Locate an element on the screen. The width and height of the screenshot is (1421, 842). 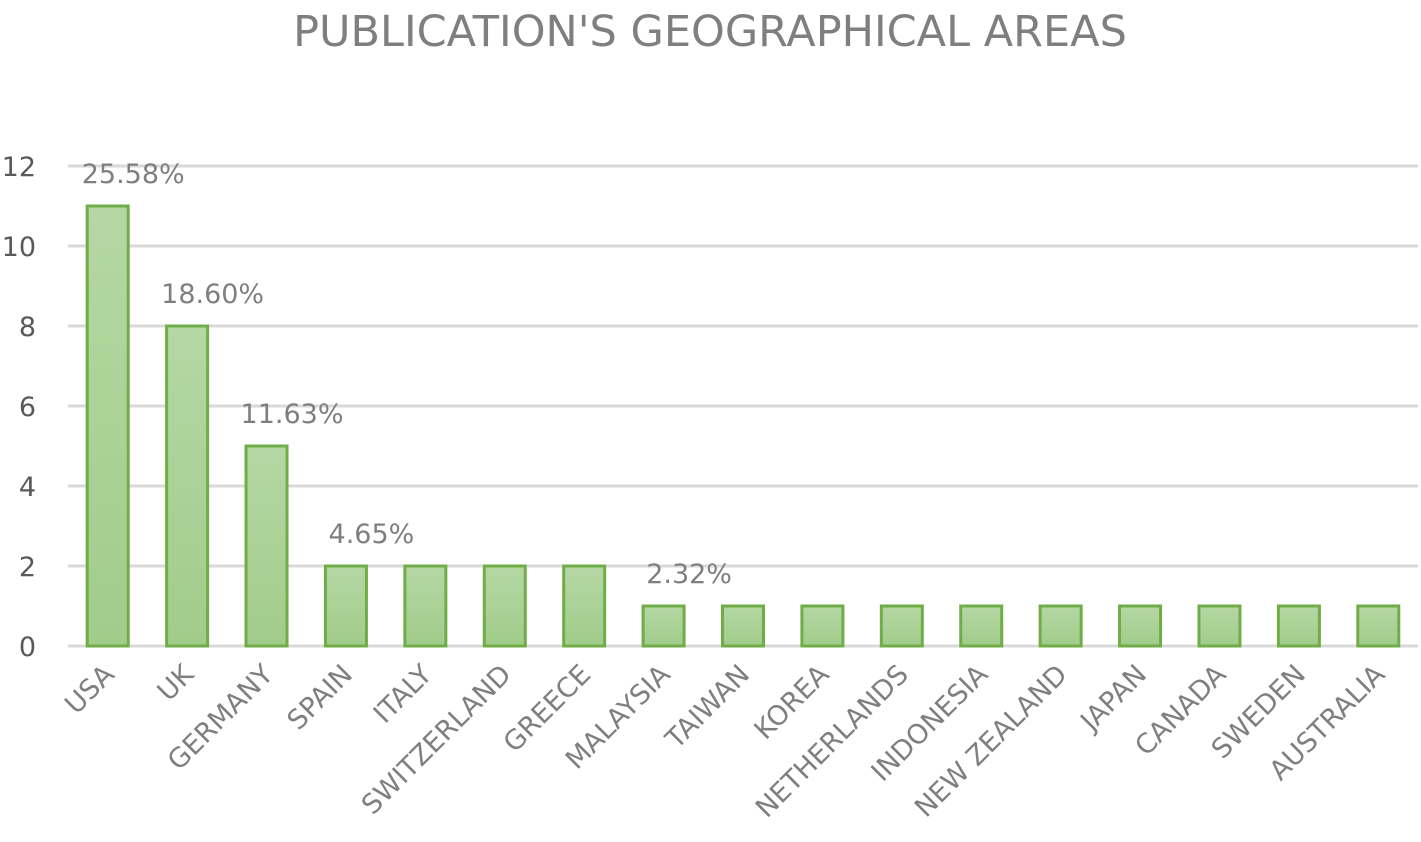
bar-netherlands is located at coordinates (901, 626).